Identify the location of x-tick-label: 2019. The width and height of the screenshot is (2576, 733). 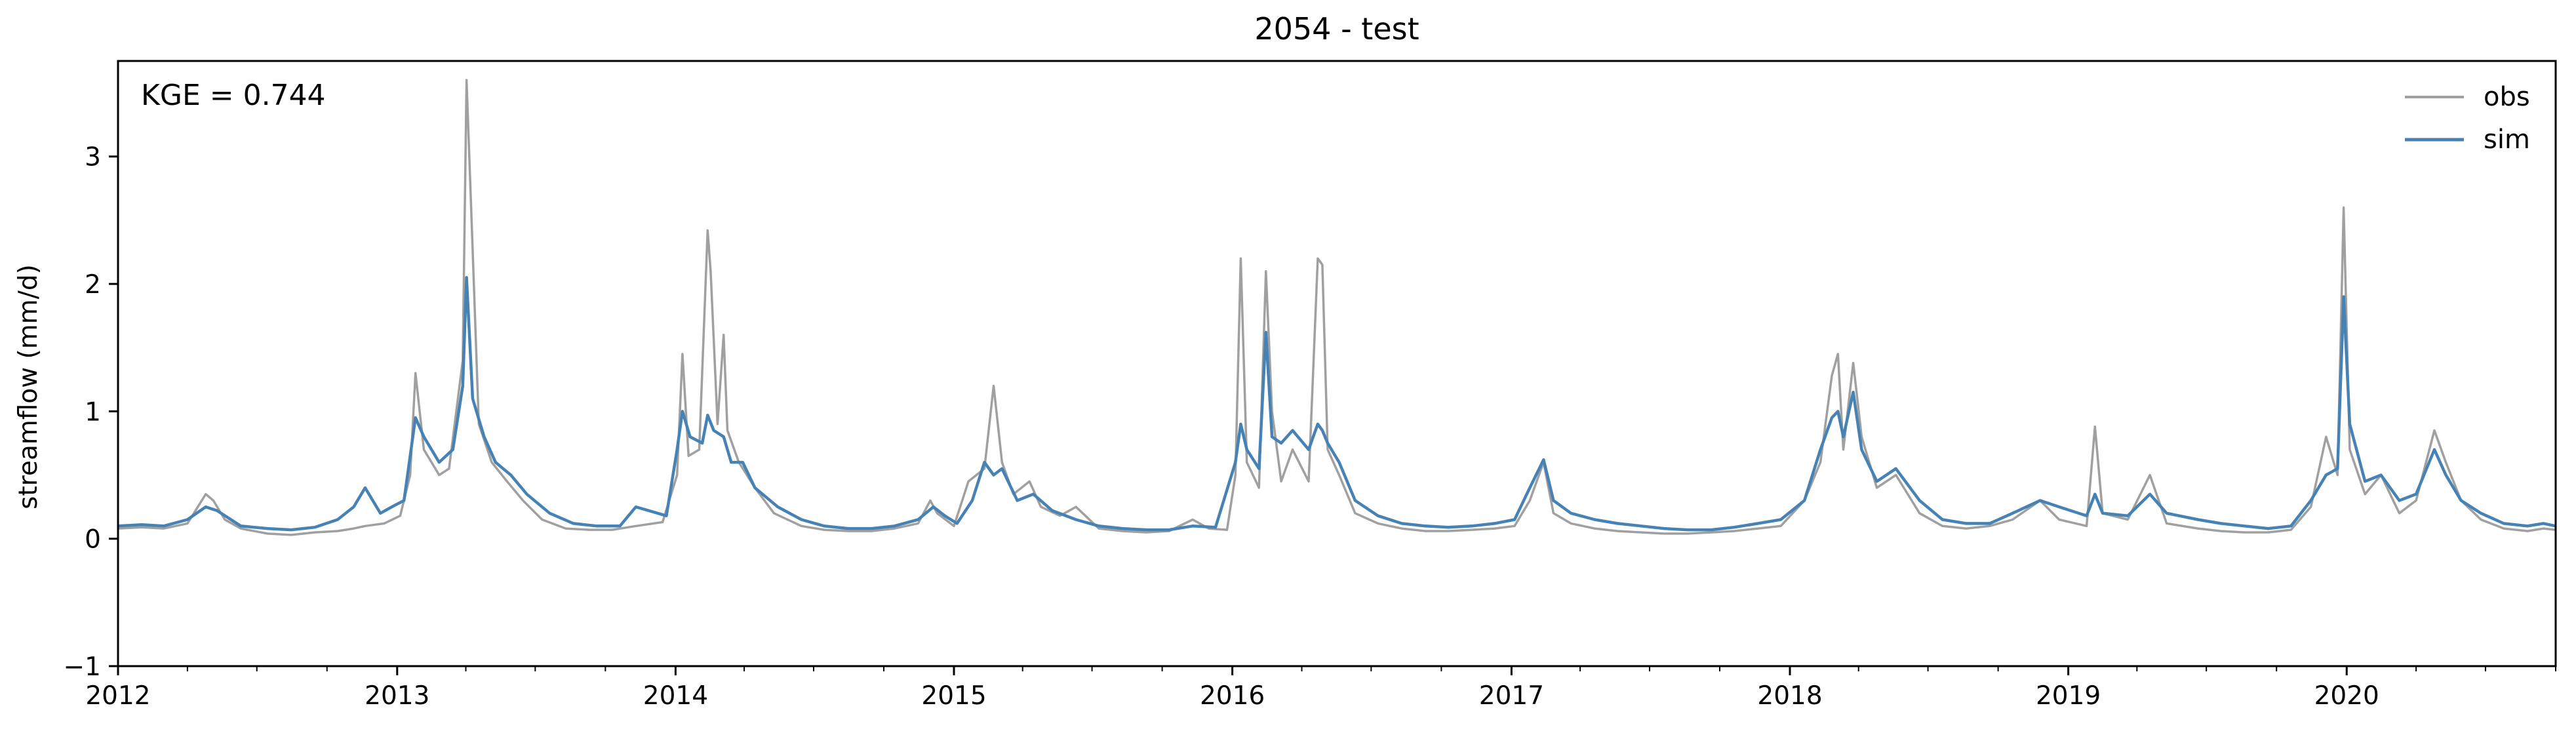
(2068, 696).